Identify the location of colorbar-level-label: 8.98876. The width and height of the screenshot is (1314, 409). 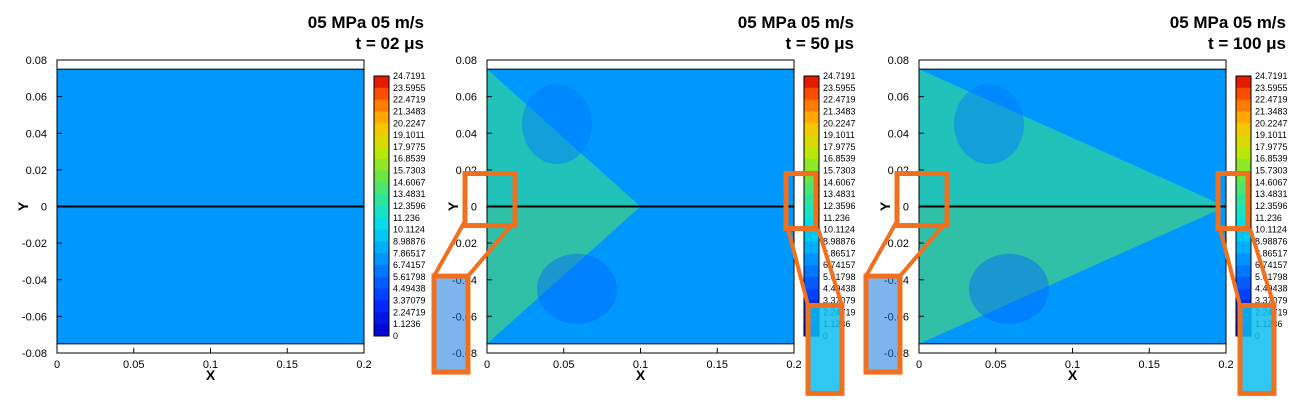
(1271, 241).